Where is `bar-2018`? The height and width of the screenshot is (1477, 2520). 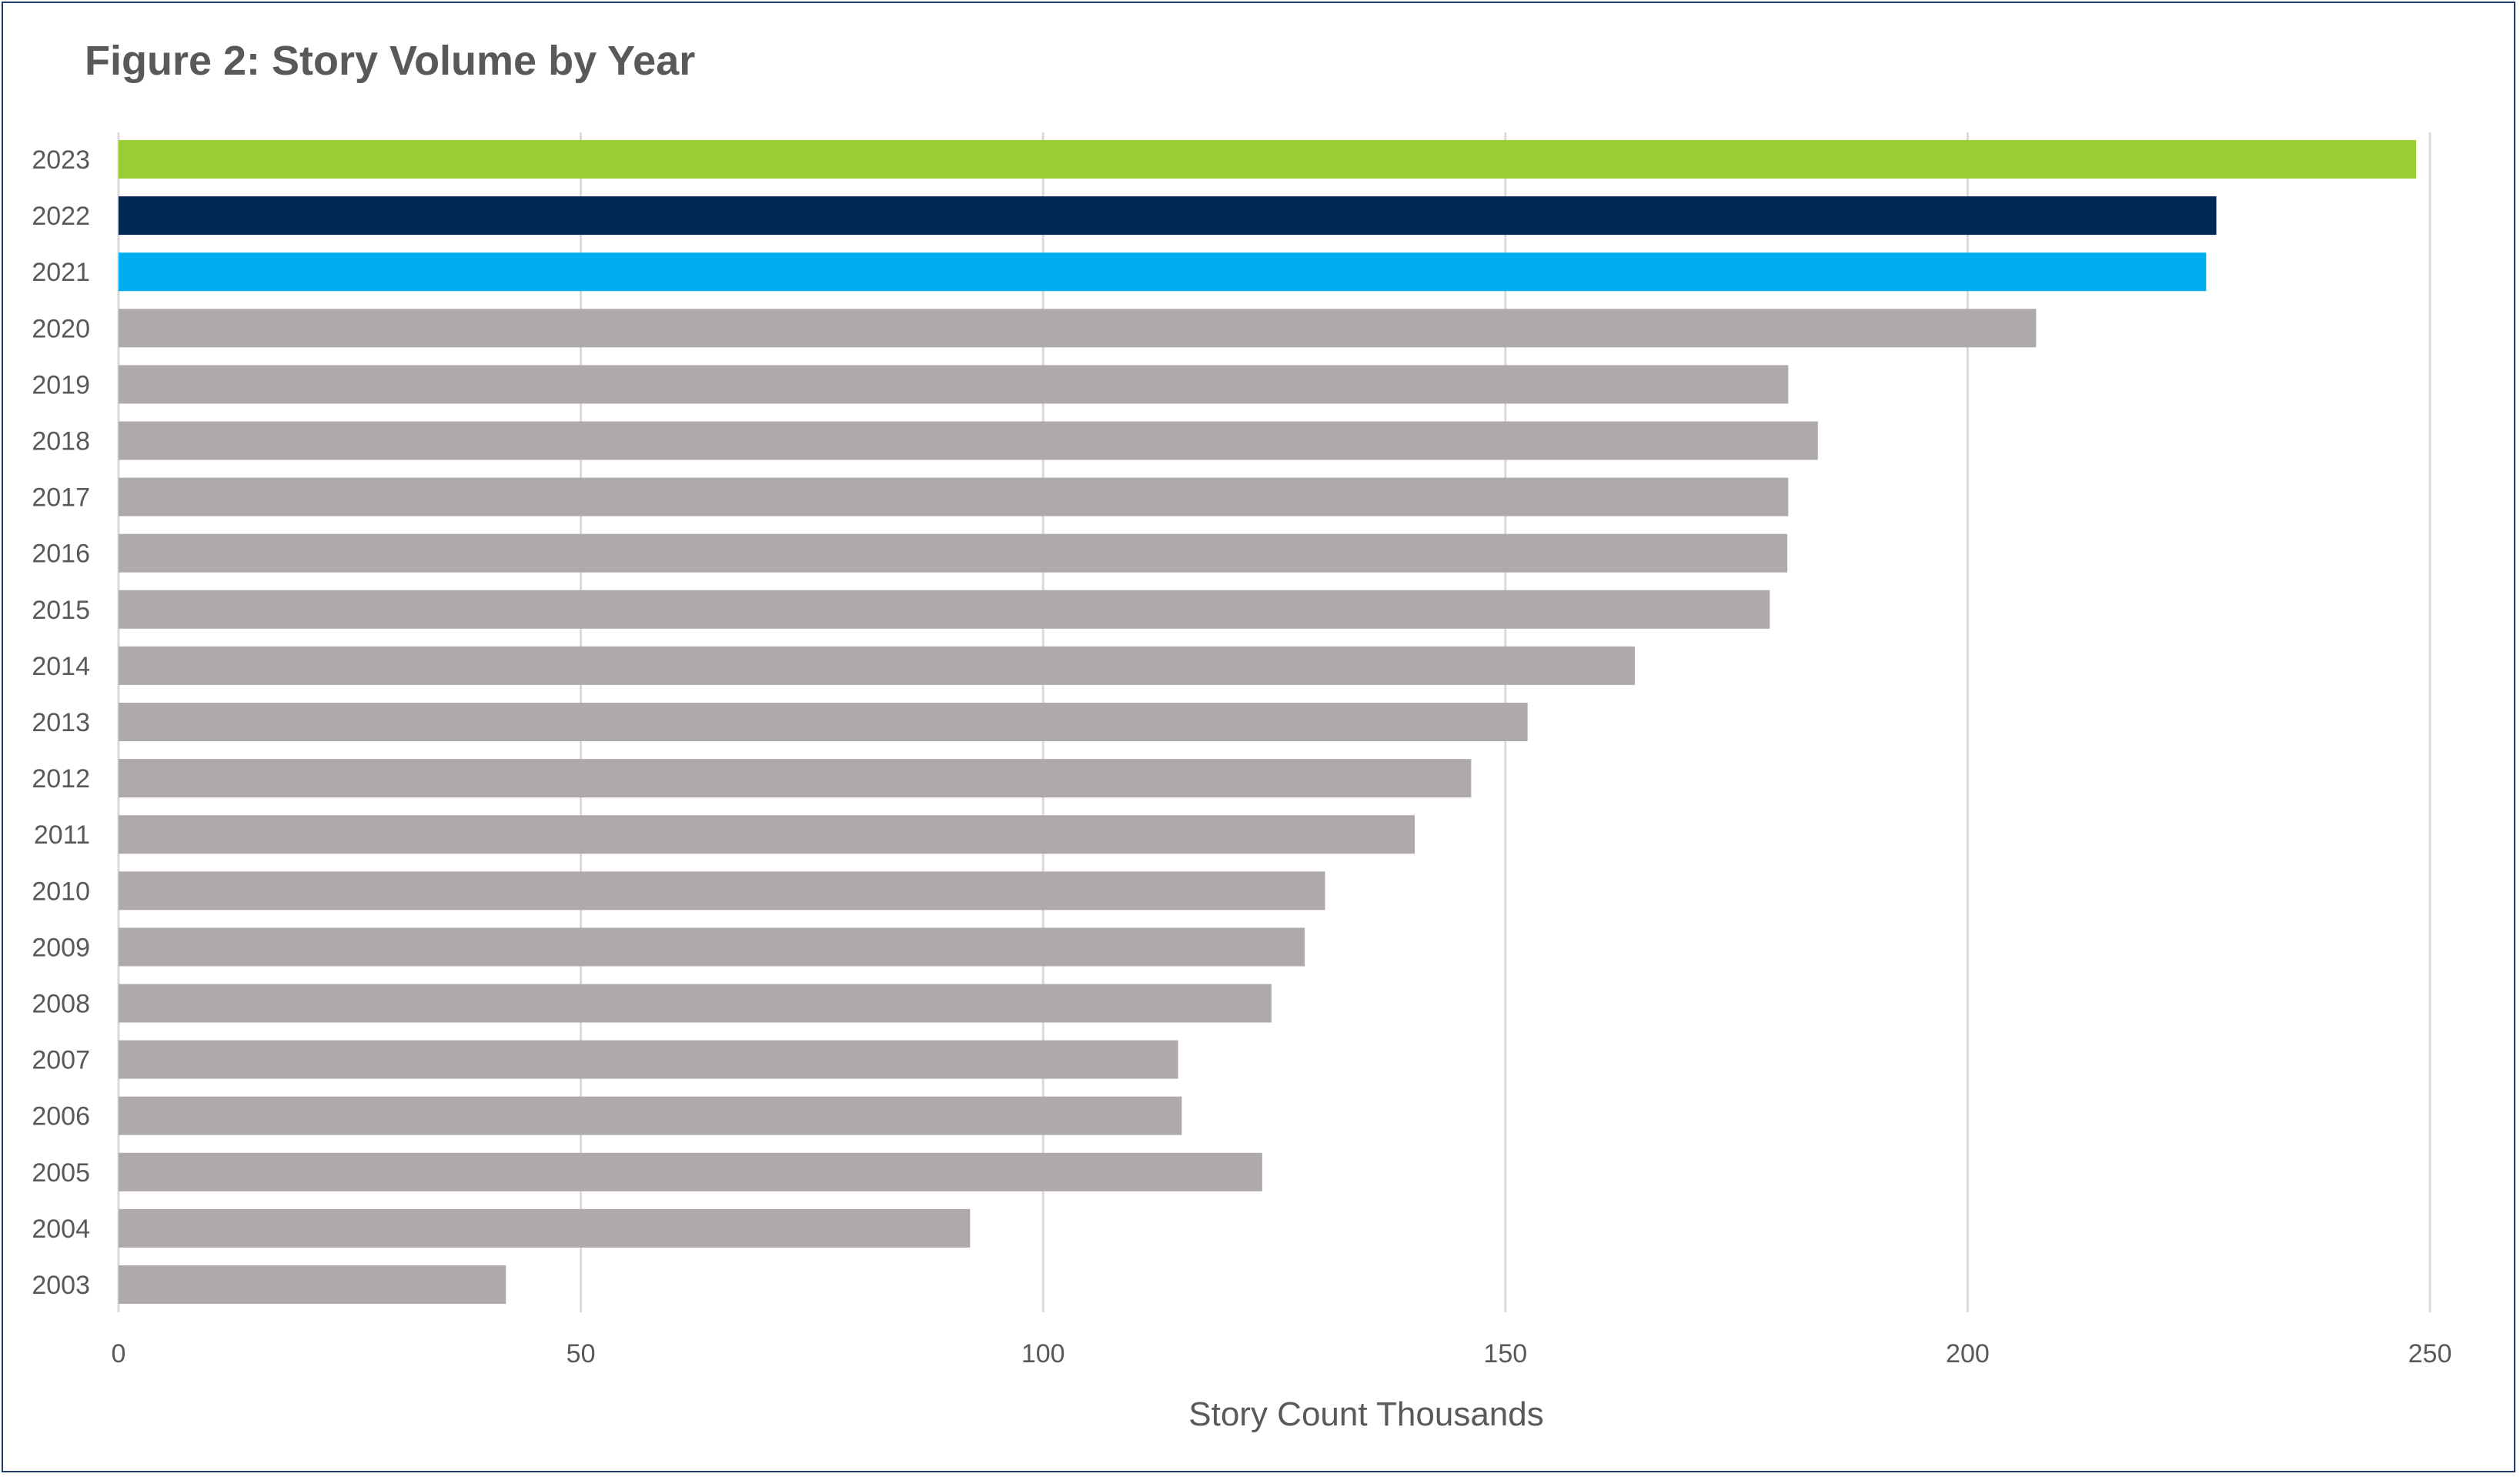 bar-2018 is located at coordinates (968, 440).